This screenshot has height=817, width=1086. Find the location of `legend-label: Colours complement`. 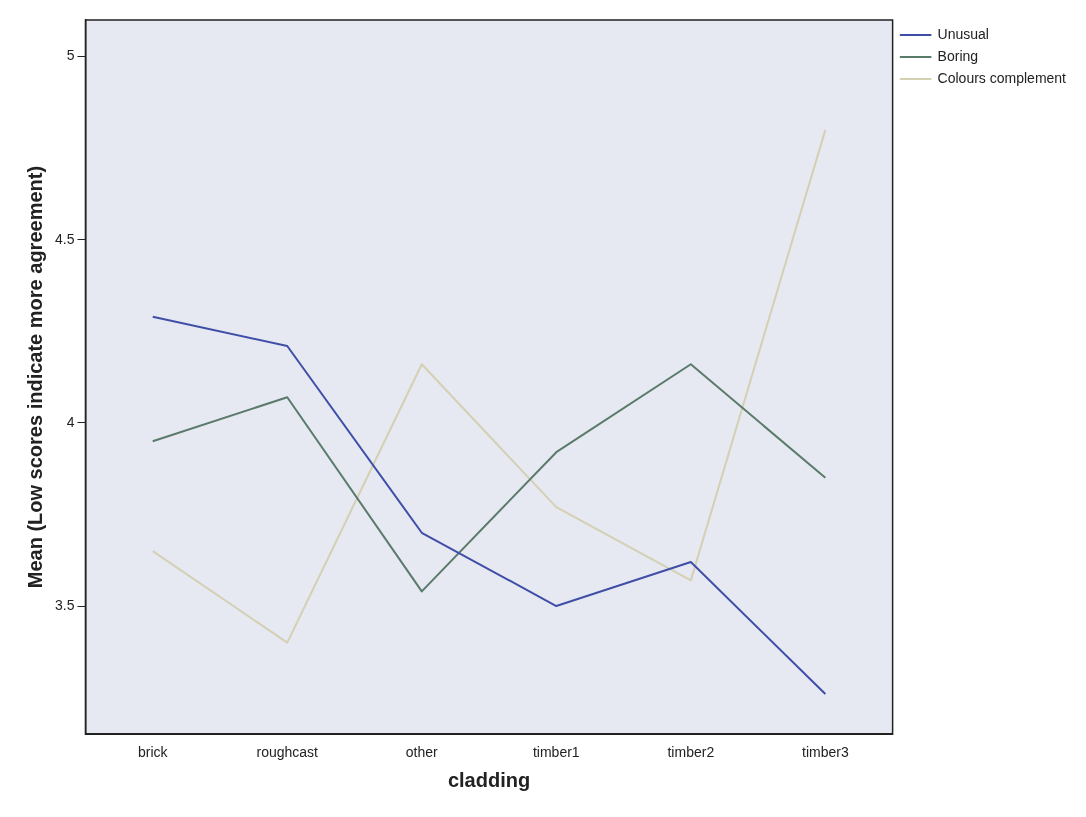

legend-label: Colours complement is located at coordinates (1002, 77).